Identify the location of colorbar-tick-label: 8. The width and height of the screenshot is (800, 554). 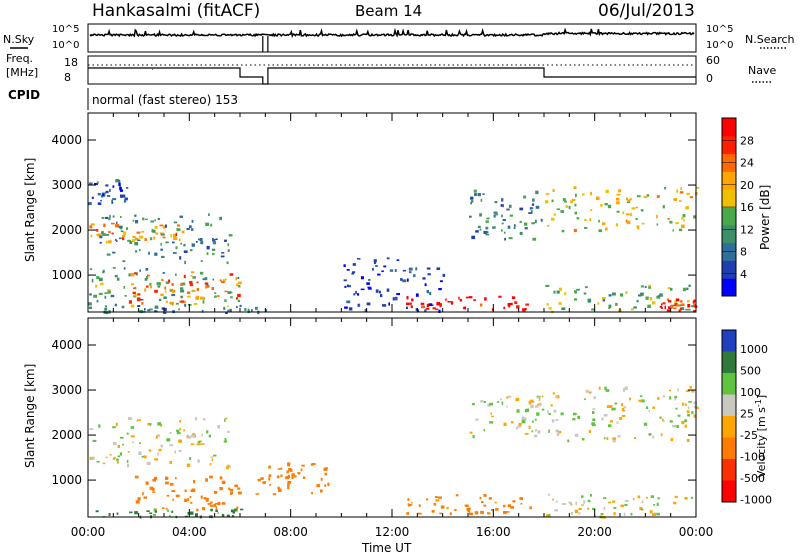
(743, 252).